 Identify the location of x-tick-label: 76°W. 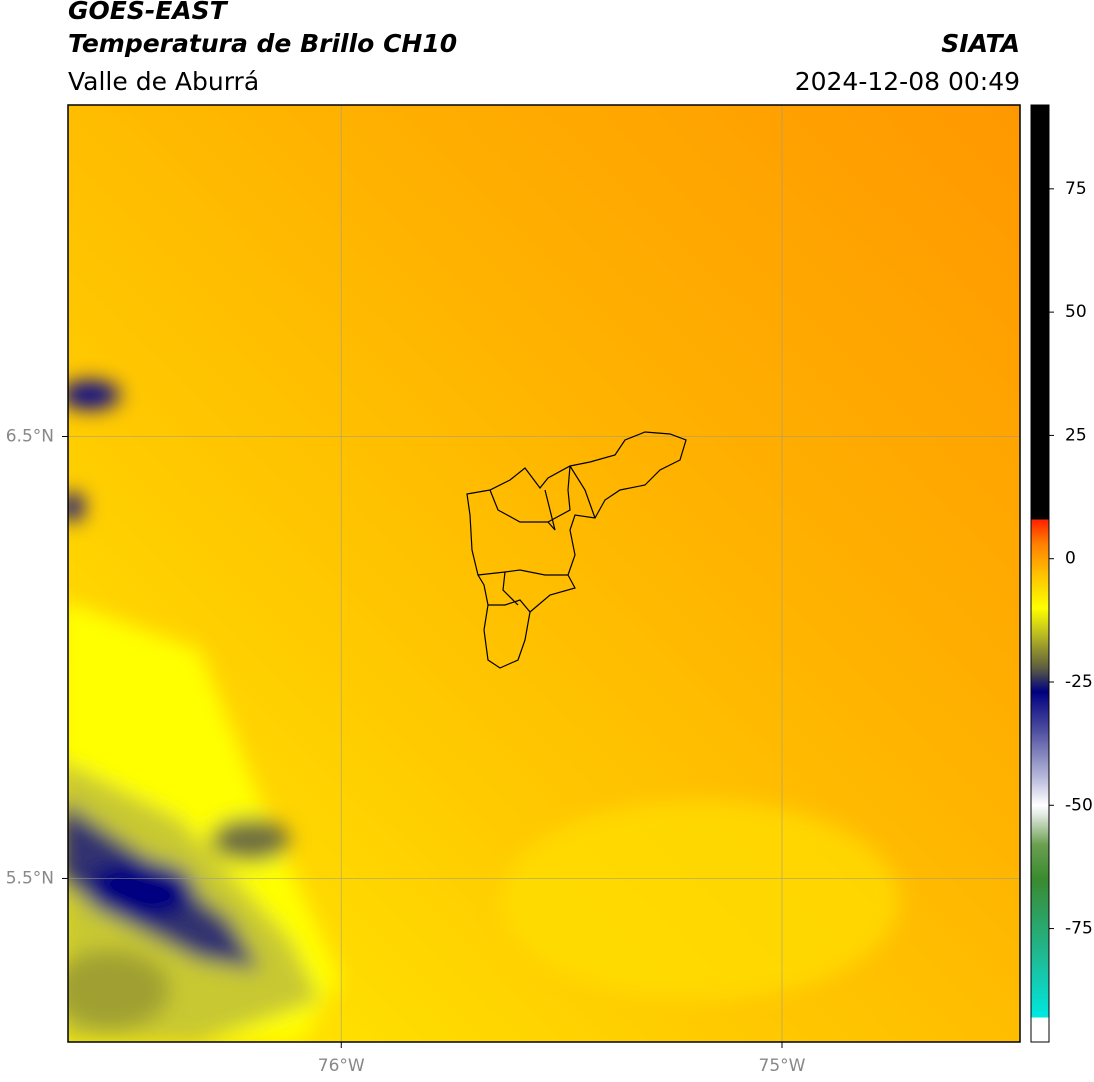
(341, 1066).